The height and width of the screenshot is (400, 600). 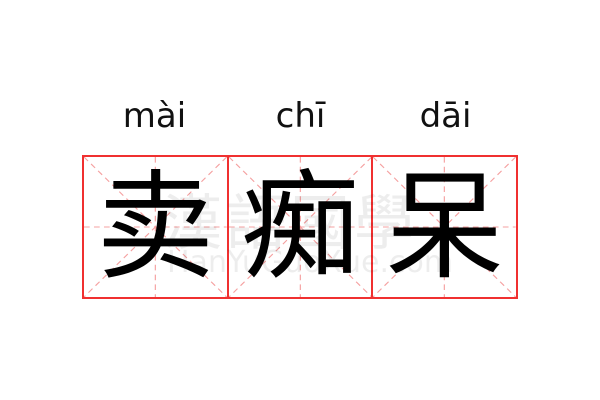 What do you see at coordinates (445, 116) in the screenshot?
I see `pinyin-3: dāi` at bounding box center [445, 116].